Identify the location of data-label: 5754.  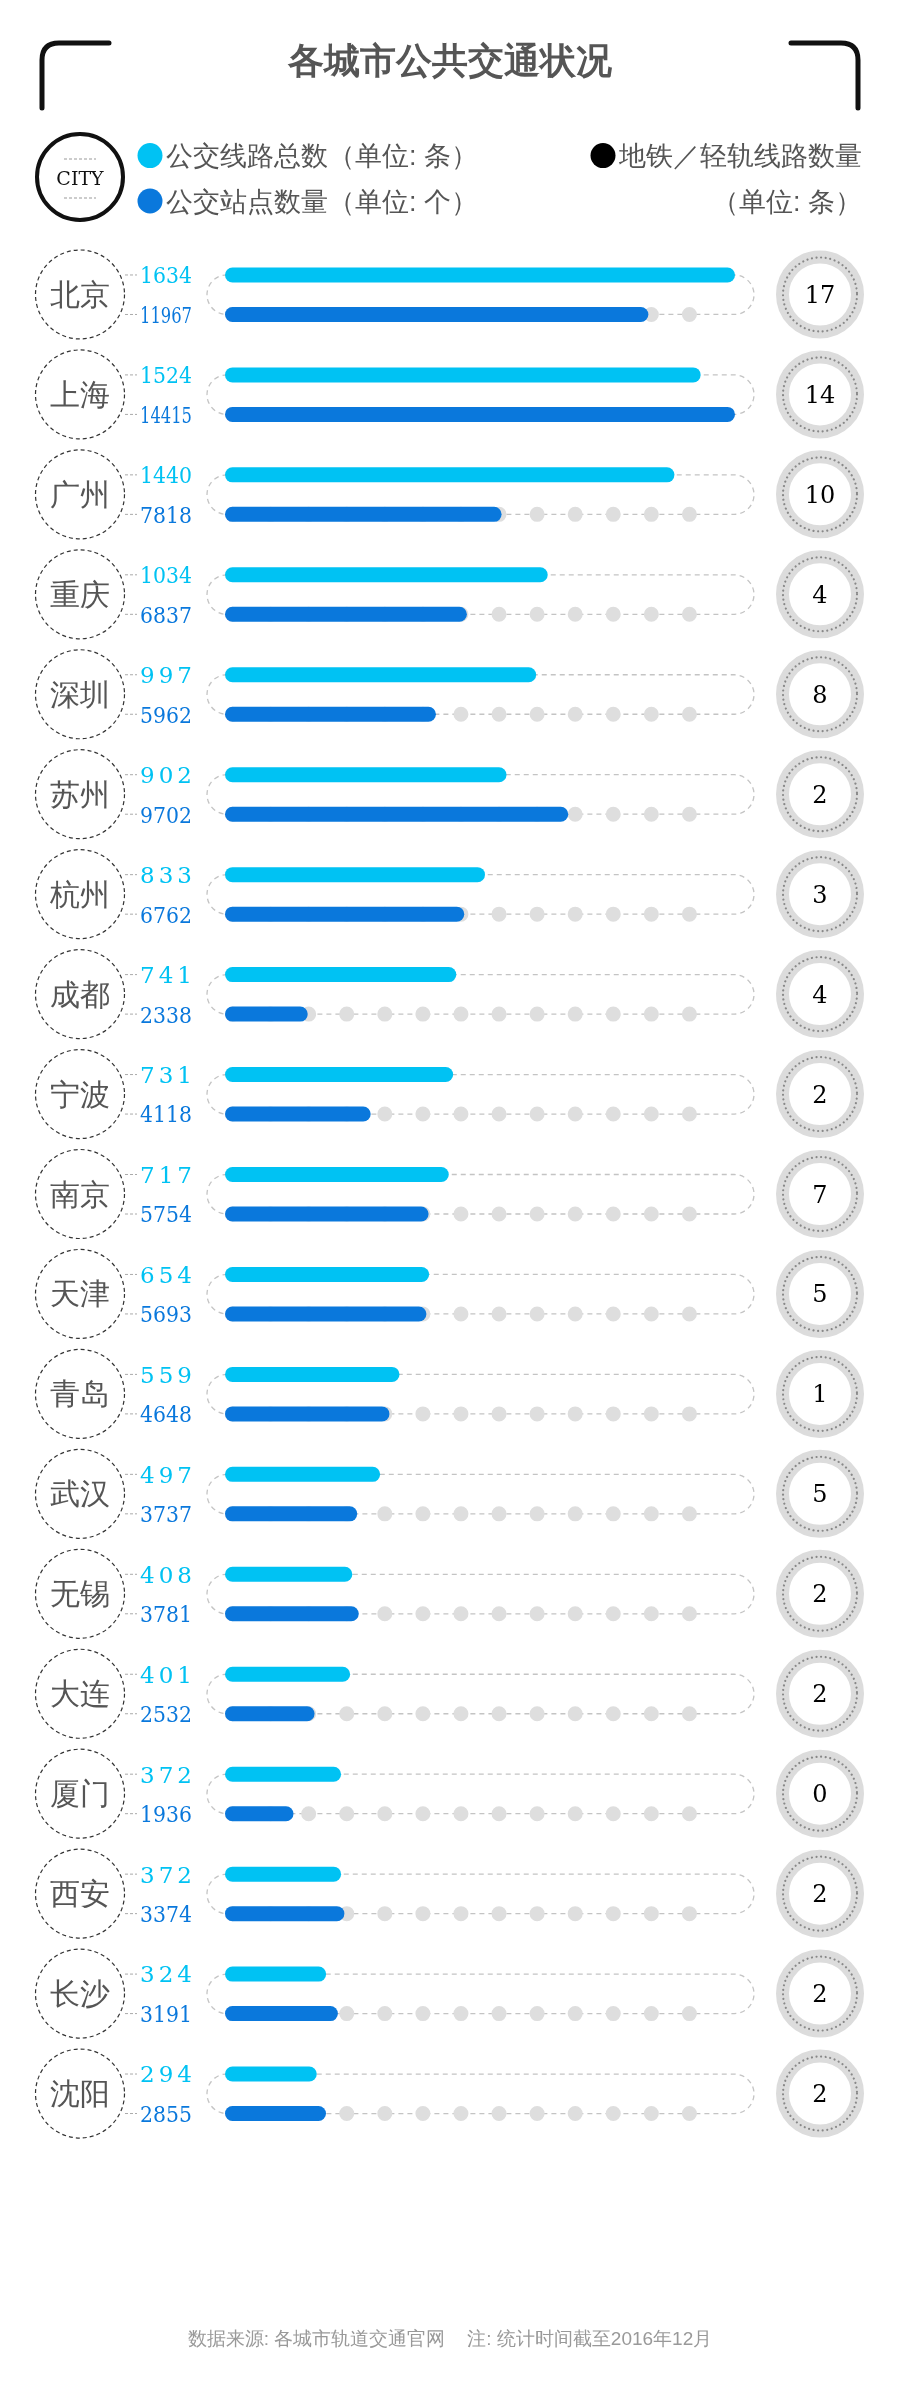
(169, 1214).